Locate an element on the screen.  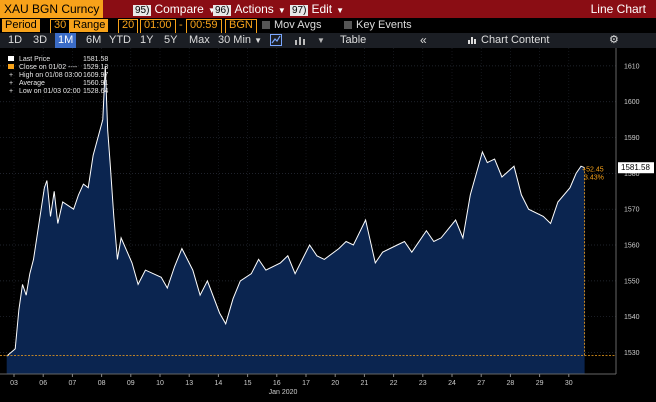
change-value: +52.45 is located at coordinates (593, 170).